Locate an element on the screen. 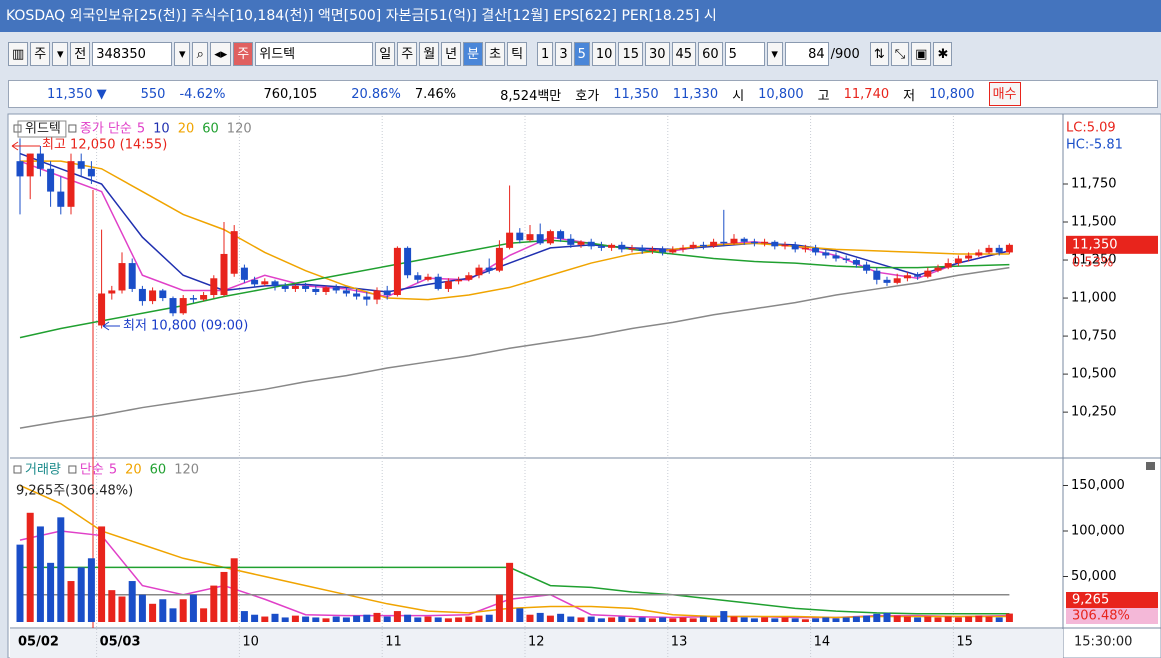 The height and width of the screenshot is (658, 1161). price-box is located at coordinates (1112, 244).